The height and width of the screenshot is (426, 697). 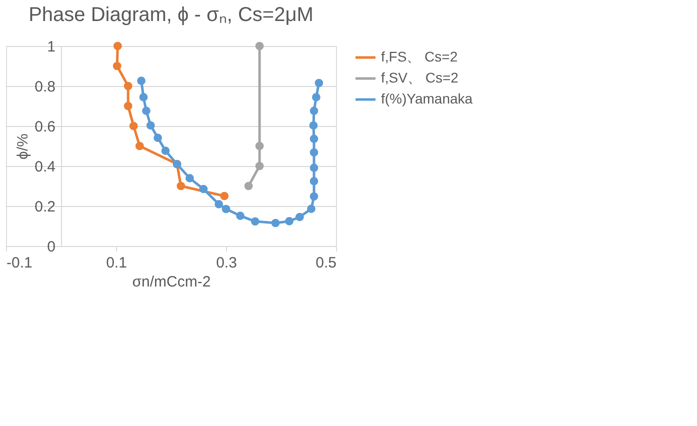 I want to click on x-axis-title: σn/mCcm-2, so click(x=171, y=282).